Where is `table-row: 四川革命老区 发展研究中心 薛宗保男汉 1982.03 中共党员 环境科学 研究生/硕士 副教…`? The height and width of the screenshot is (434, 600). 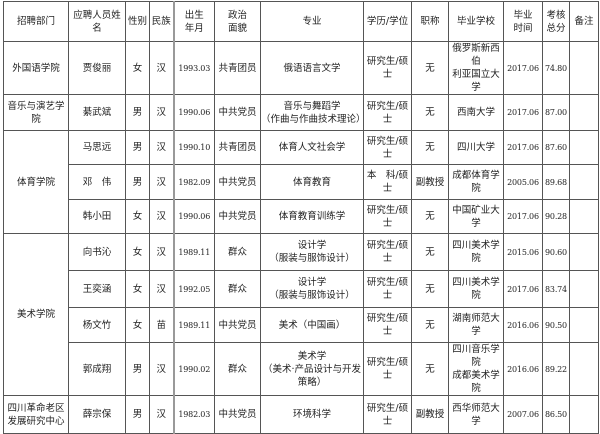
table-row: 四川革命老区 发展研究中心 薛宗保男汉 1982.03 中共党员 环境科学 研究生/硕士 副教… is located at coordinates (301, 414).